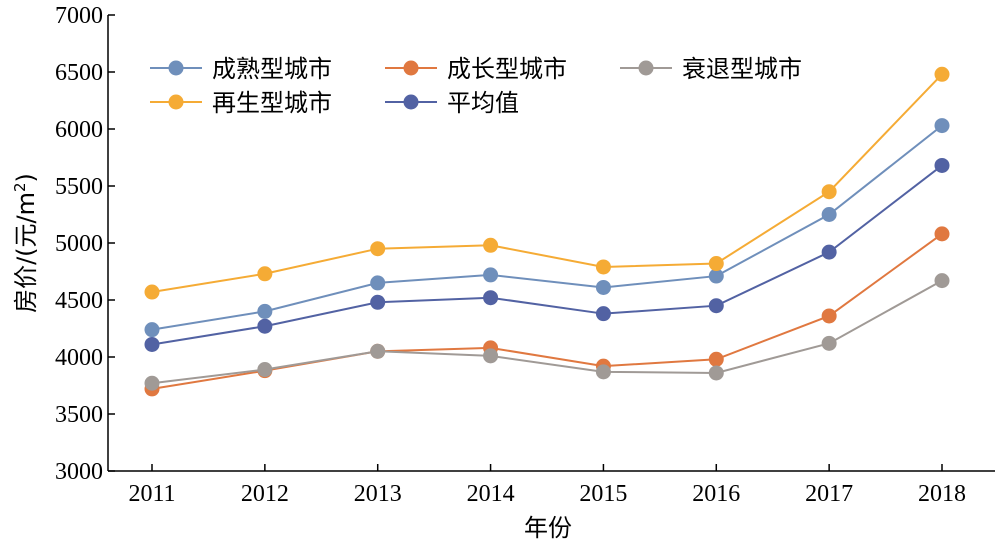 The image size is (1000, 545). I want to click on legend-item: 成熟型城市, so click(241, 69).